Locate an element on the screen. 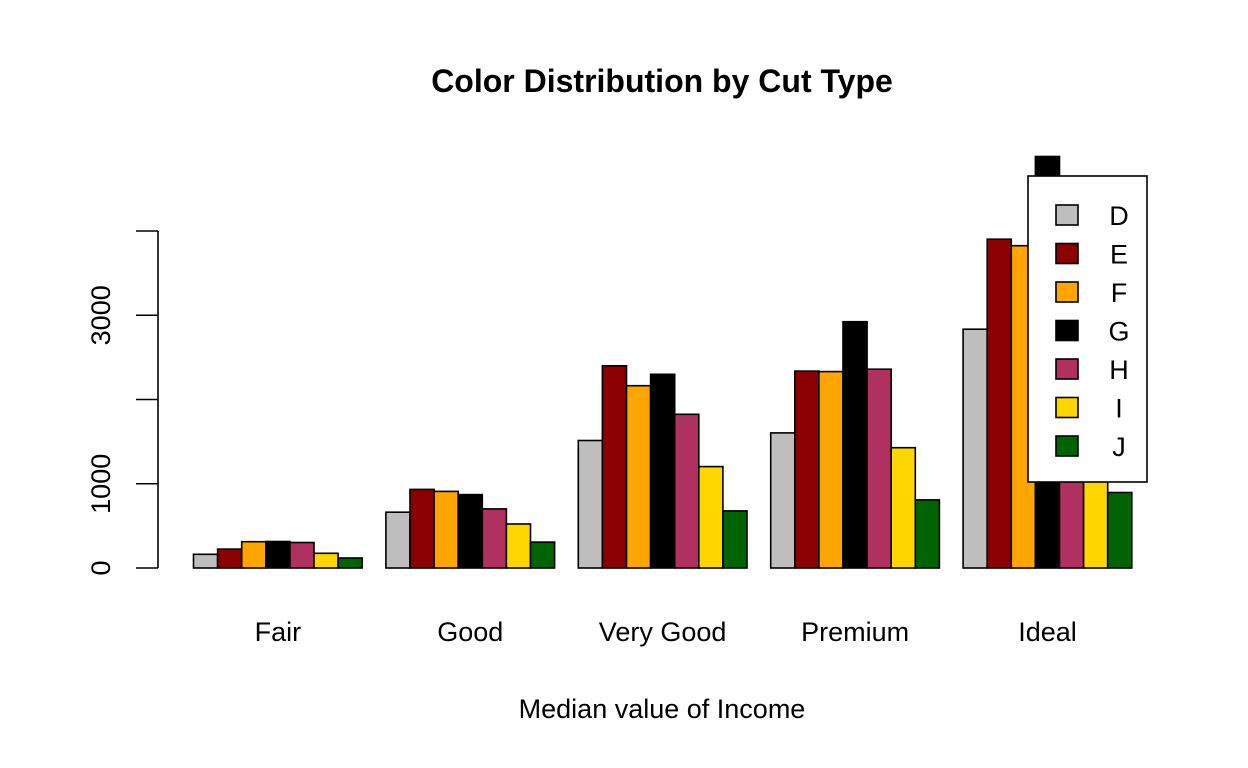 The height and width of the screenshot is (768, 1248). legend-label-d: D is located at coordinates (1119, 216).